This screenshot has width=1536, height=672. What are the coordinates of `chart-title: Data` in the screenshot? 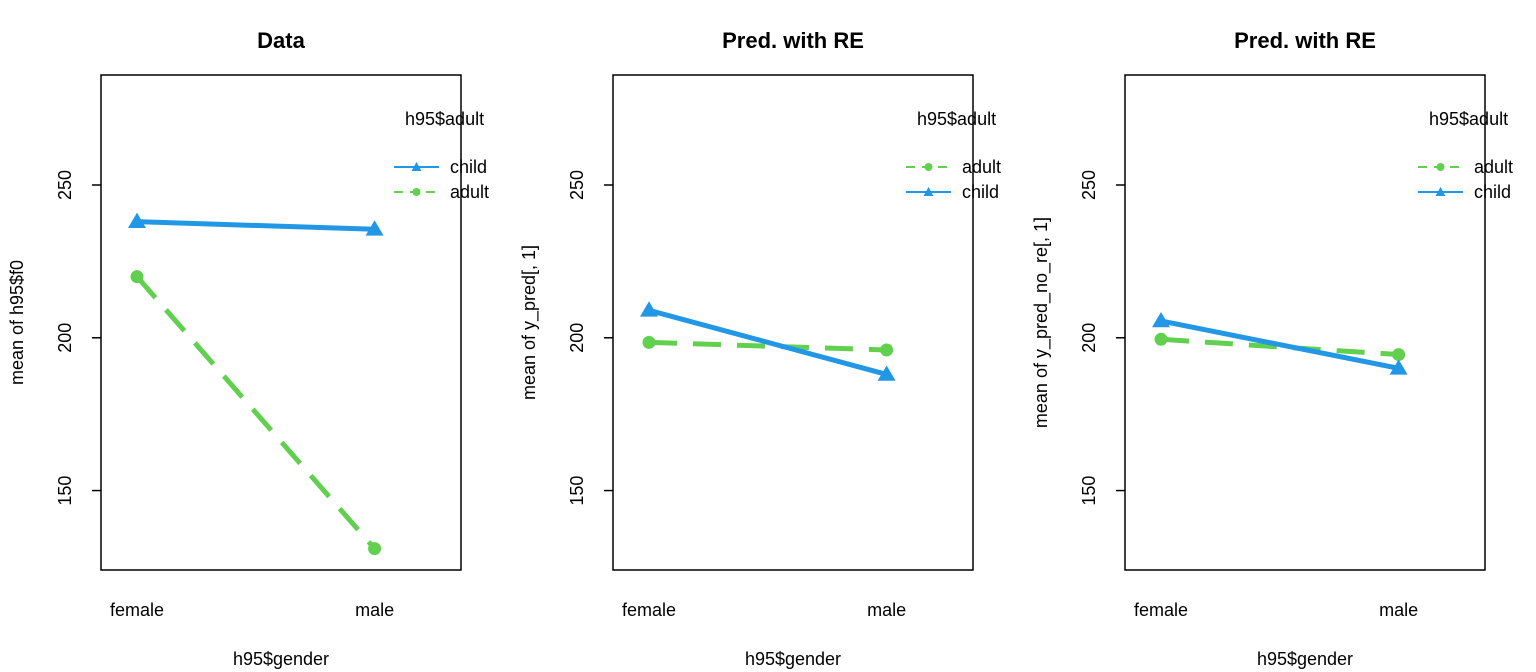 It's located at (281, 40).